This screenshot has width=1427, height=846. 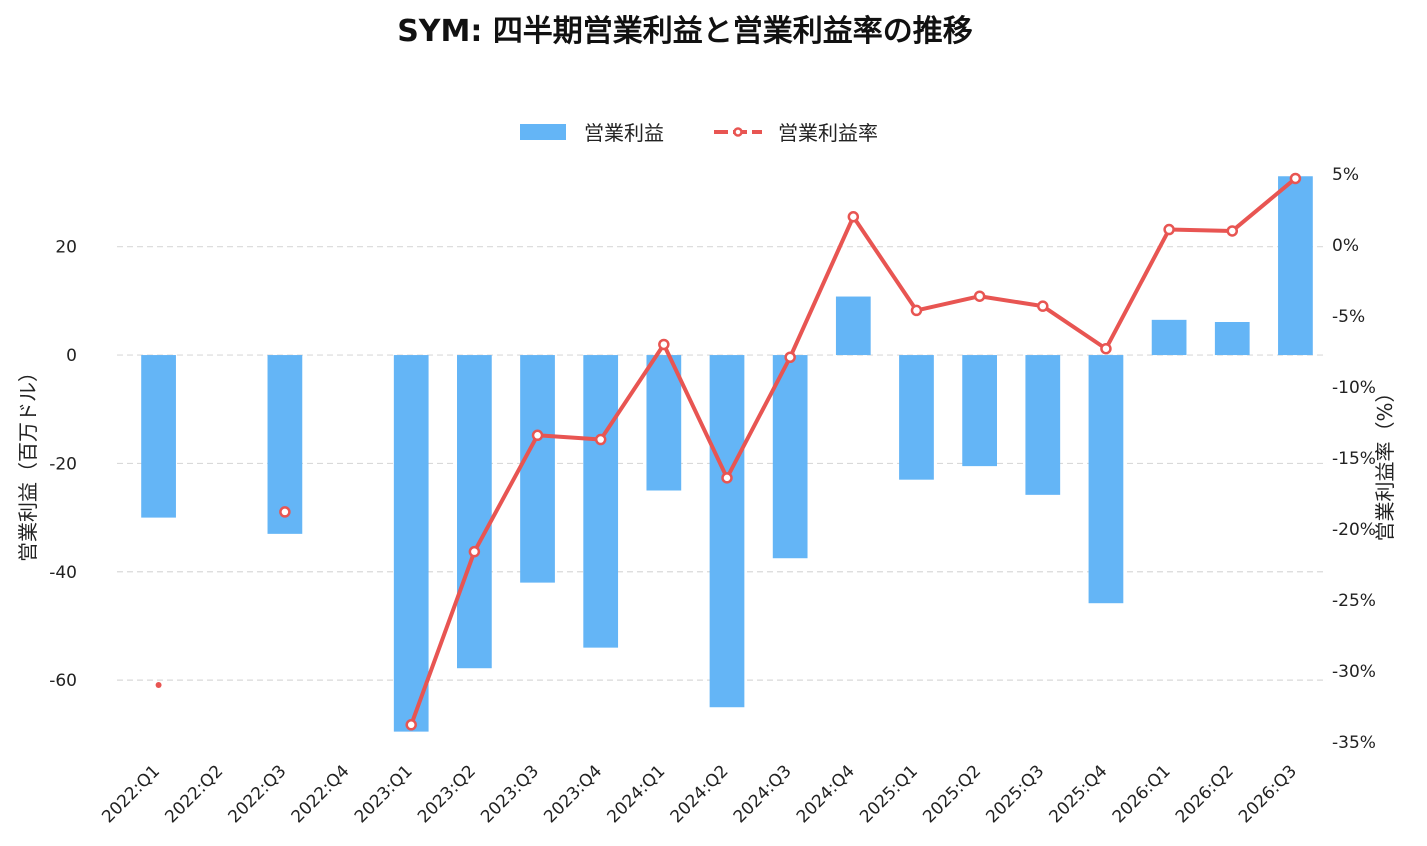 What do you see at coordinates (1348, 317) in the screenshot?
I see `y-tick-label-right: -5%` at bounding box center [1348, 317].